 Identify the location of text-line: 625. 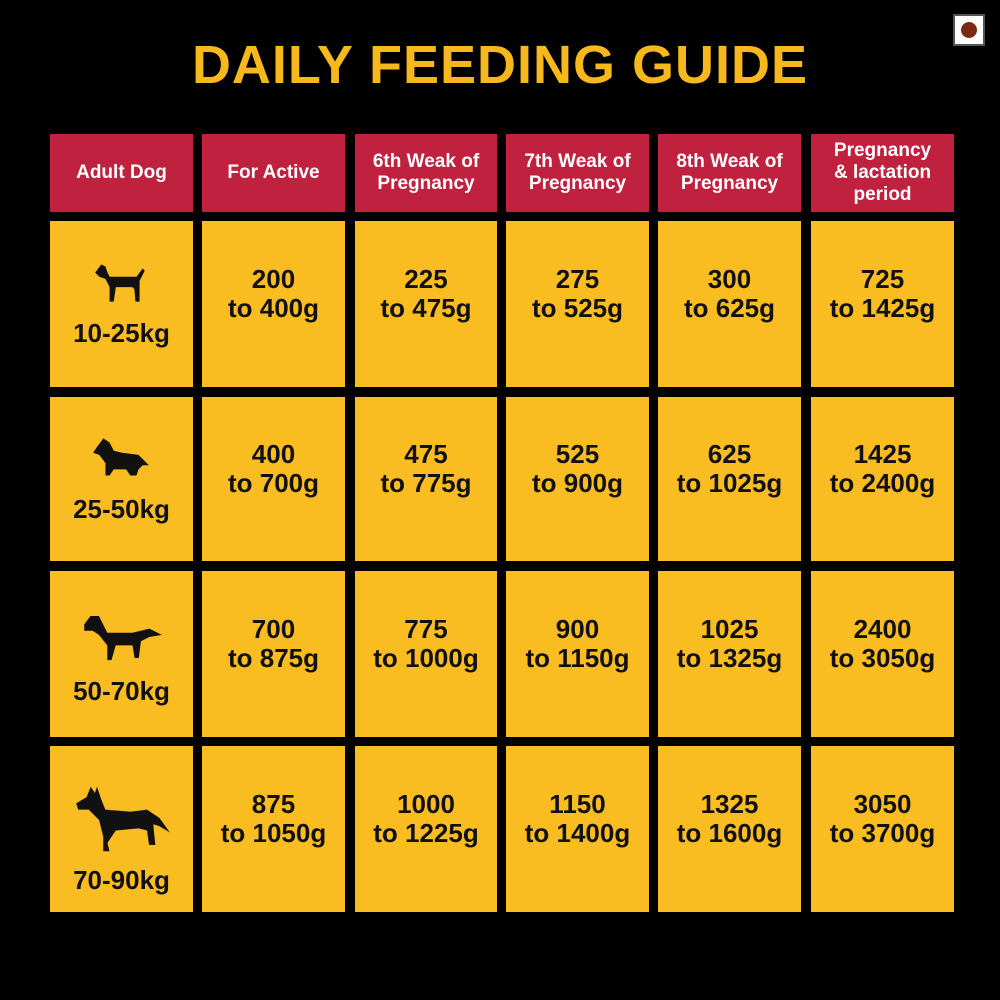
(729, 454).